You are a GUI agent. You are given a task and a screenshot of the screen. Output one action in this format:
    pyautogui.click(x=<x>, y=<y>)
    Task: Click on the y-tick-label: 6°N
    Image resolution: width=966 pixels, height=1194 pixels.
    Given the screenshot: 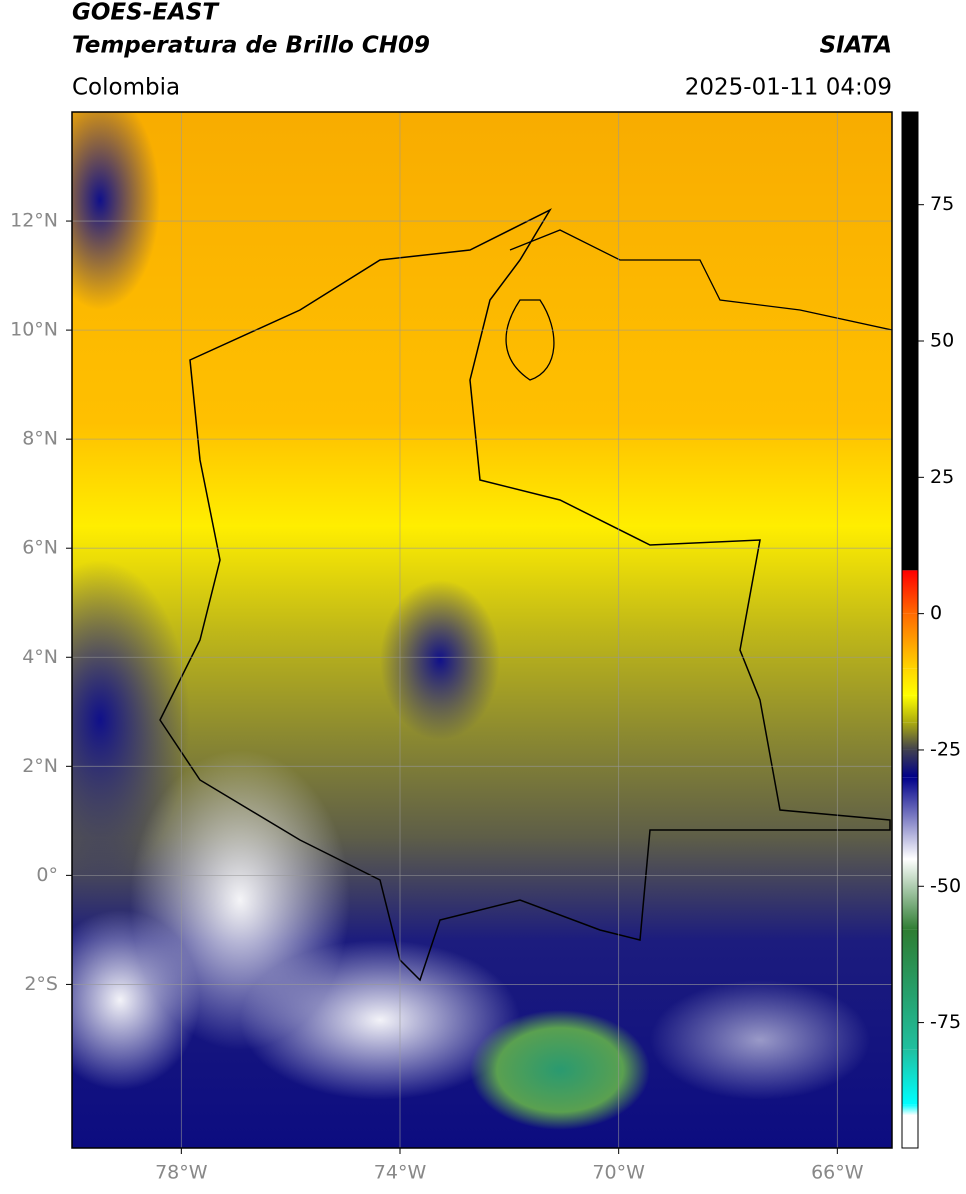 What is the action you would take?
    pyautogui.click(x=40, y=548)
    